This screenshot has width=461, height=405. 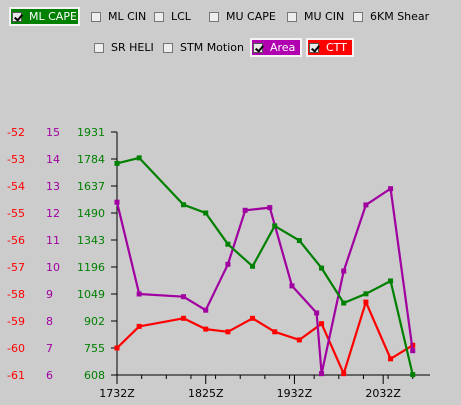 What do you see at coordinates (251, 16) in the screenshot?
I see `toggle-label: MU CAPE` at bounding box center [251, 16].